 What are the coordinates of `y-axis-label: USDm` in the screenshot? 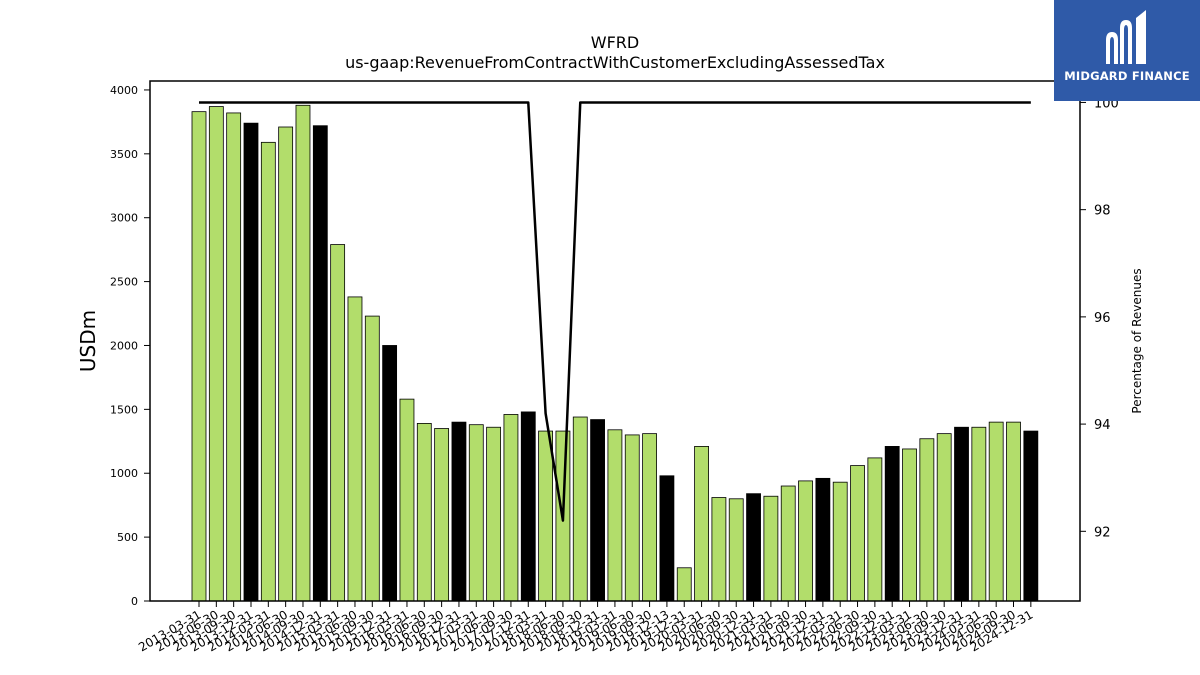 It's located at (88, 341).